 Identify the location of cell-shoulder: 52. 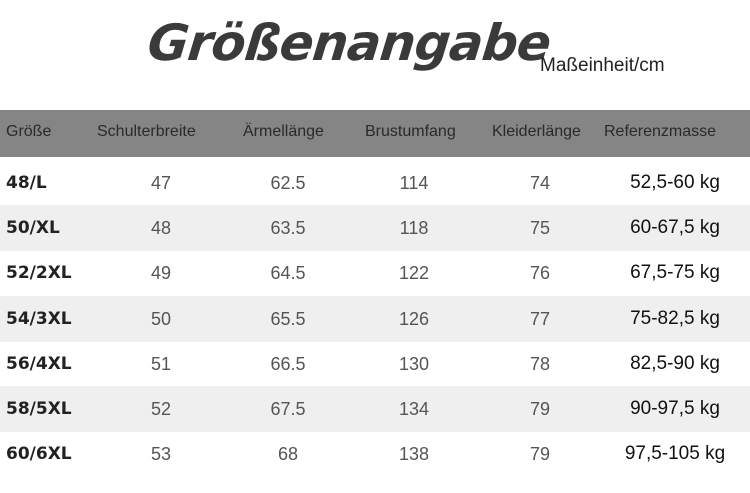
(161, 409).